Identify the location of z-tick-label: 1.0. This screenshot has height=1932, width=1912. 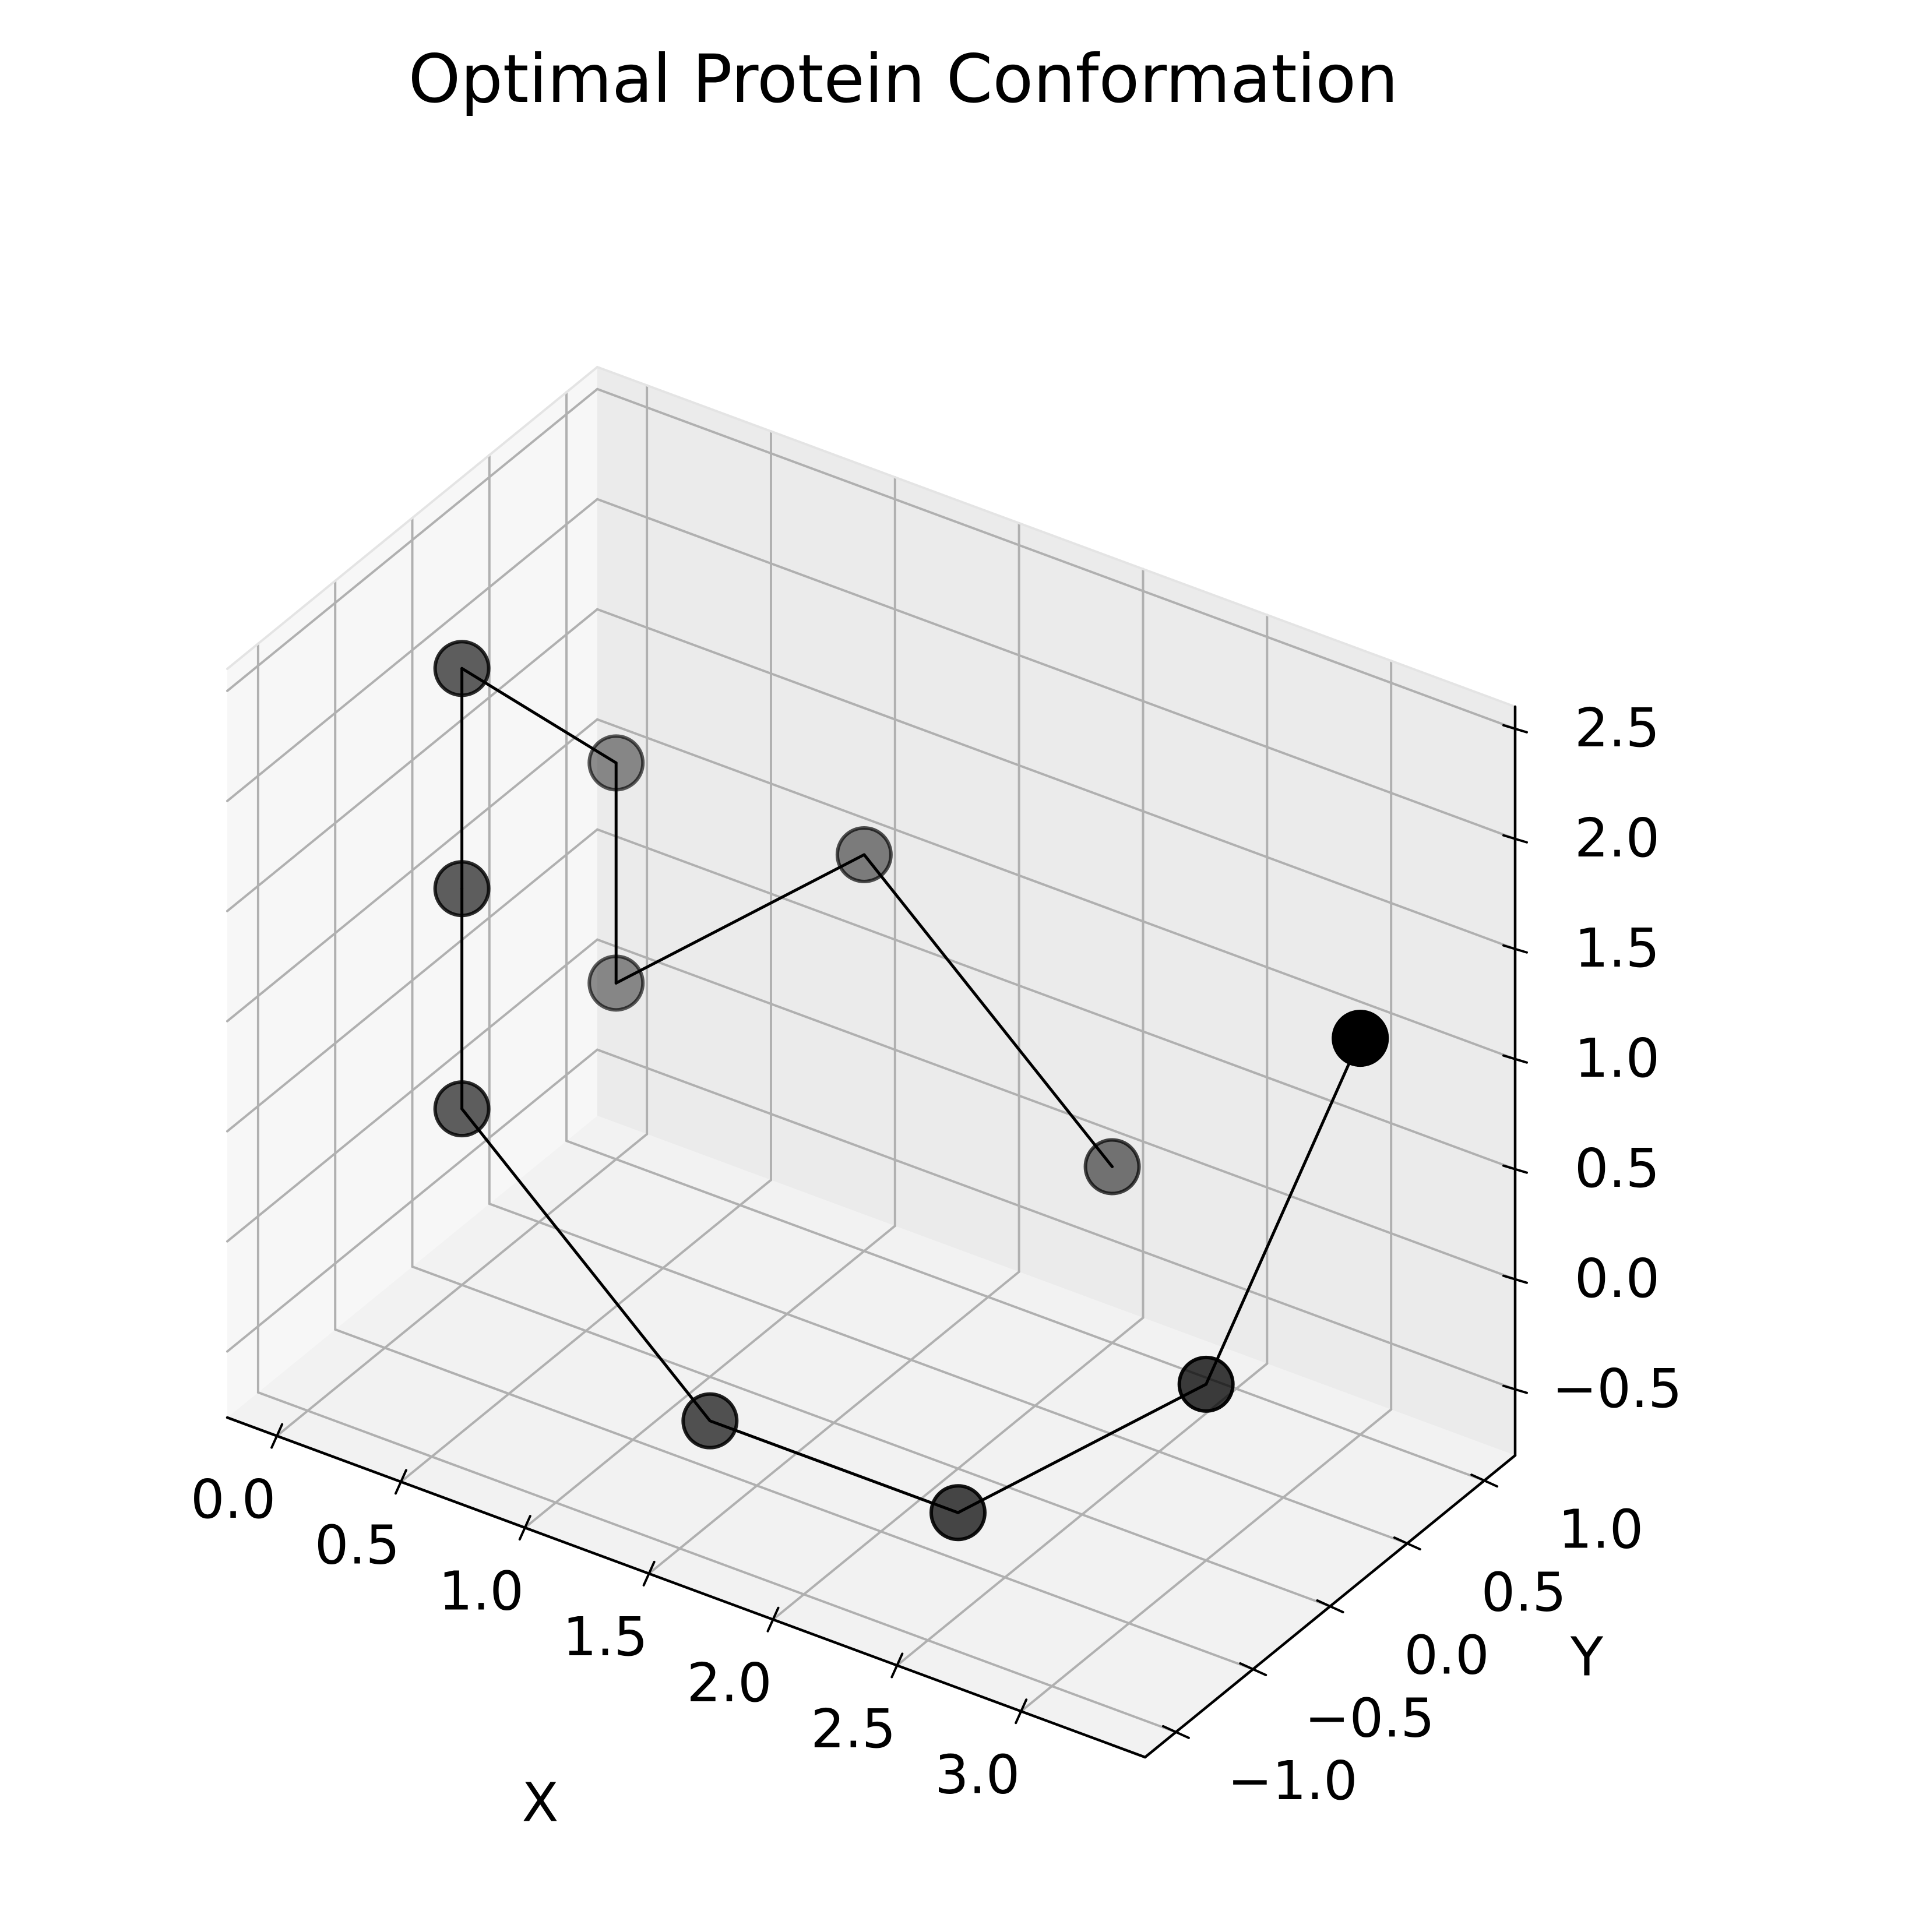
(1617, 1058).